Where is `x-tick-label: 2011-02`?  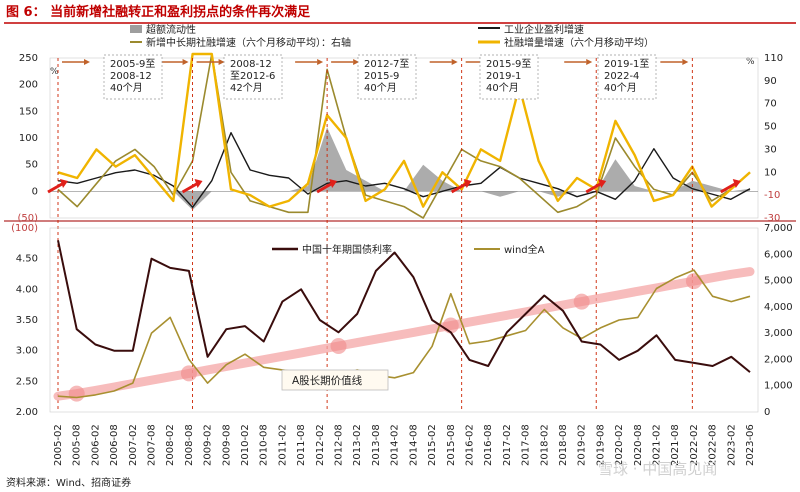 x-tick-label: 2011-02 is located at coordinates (282, 445).